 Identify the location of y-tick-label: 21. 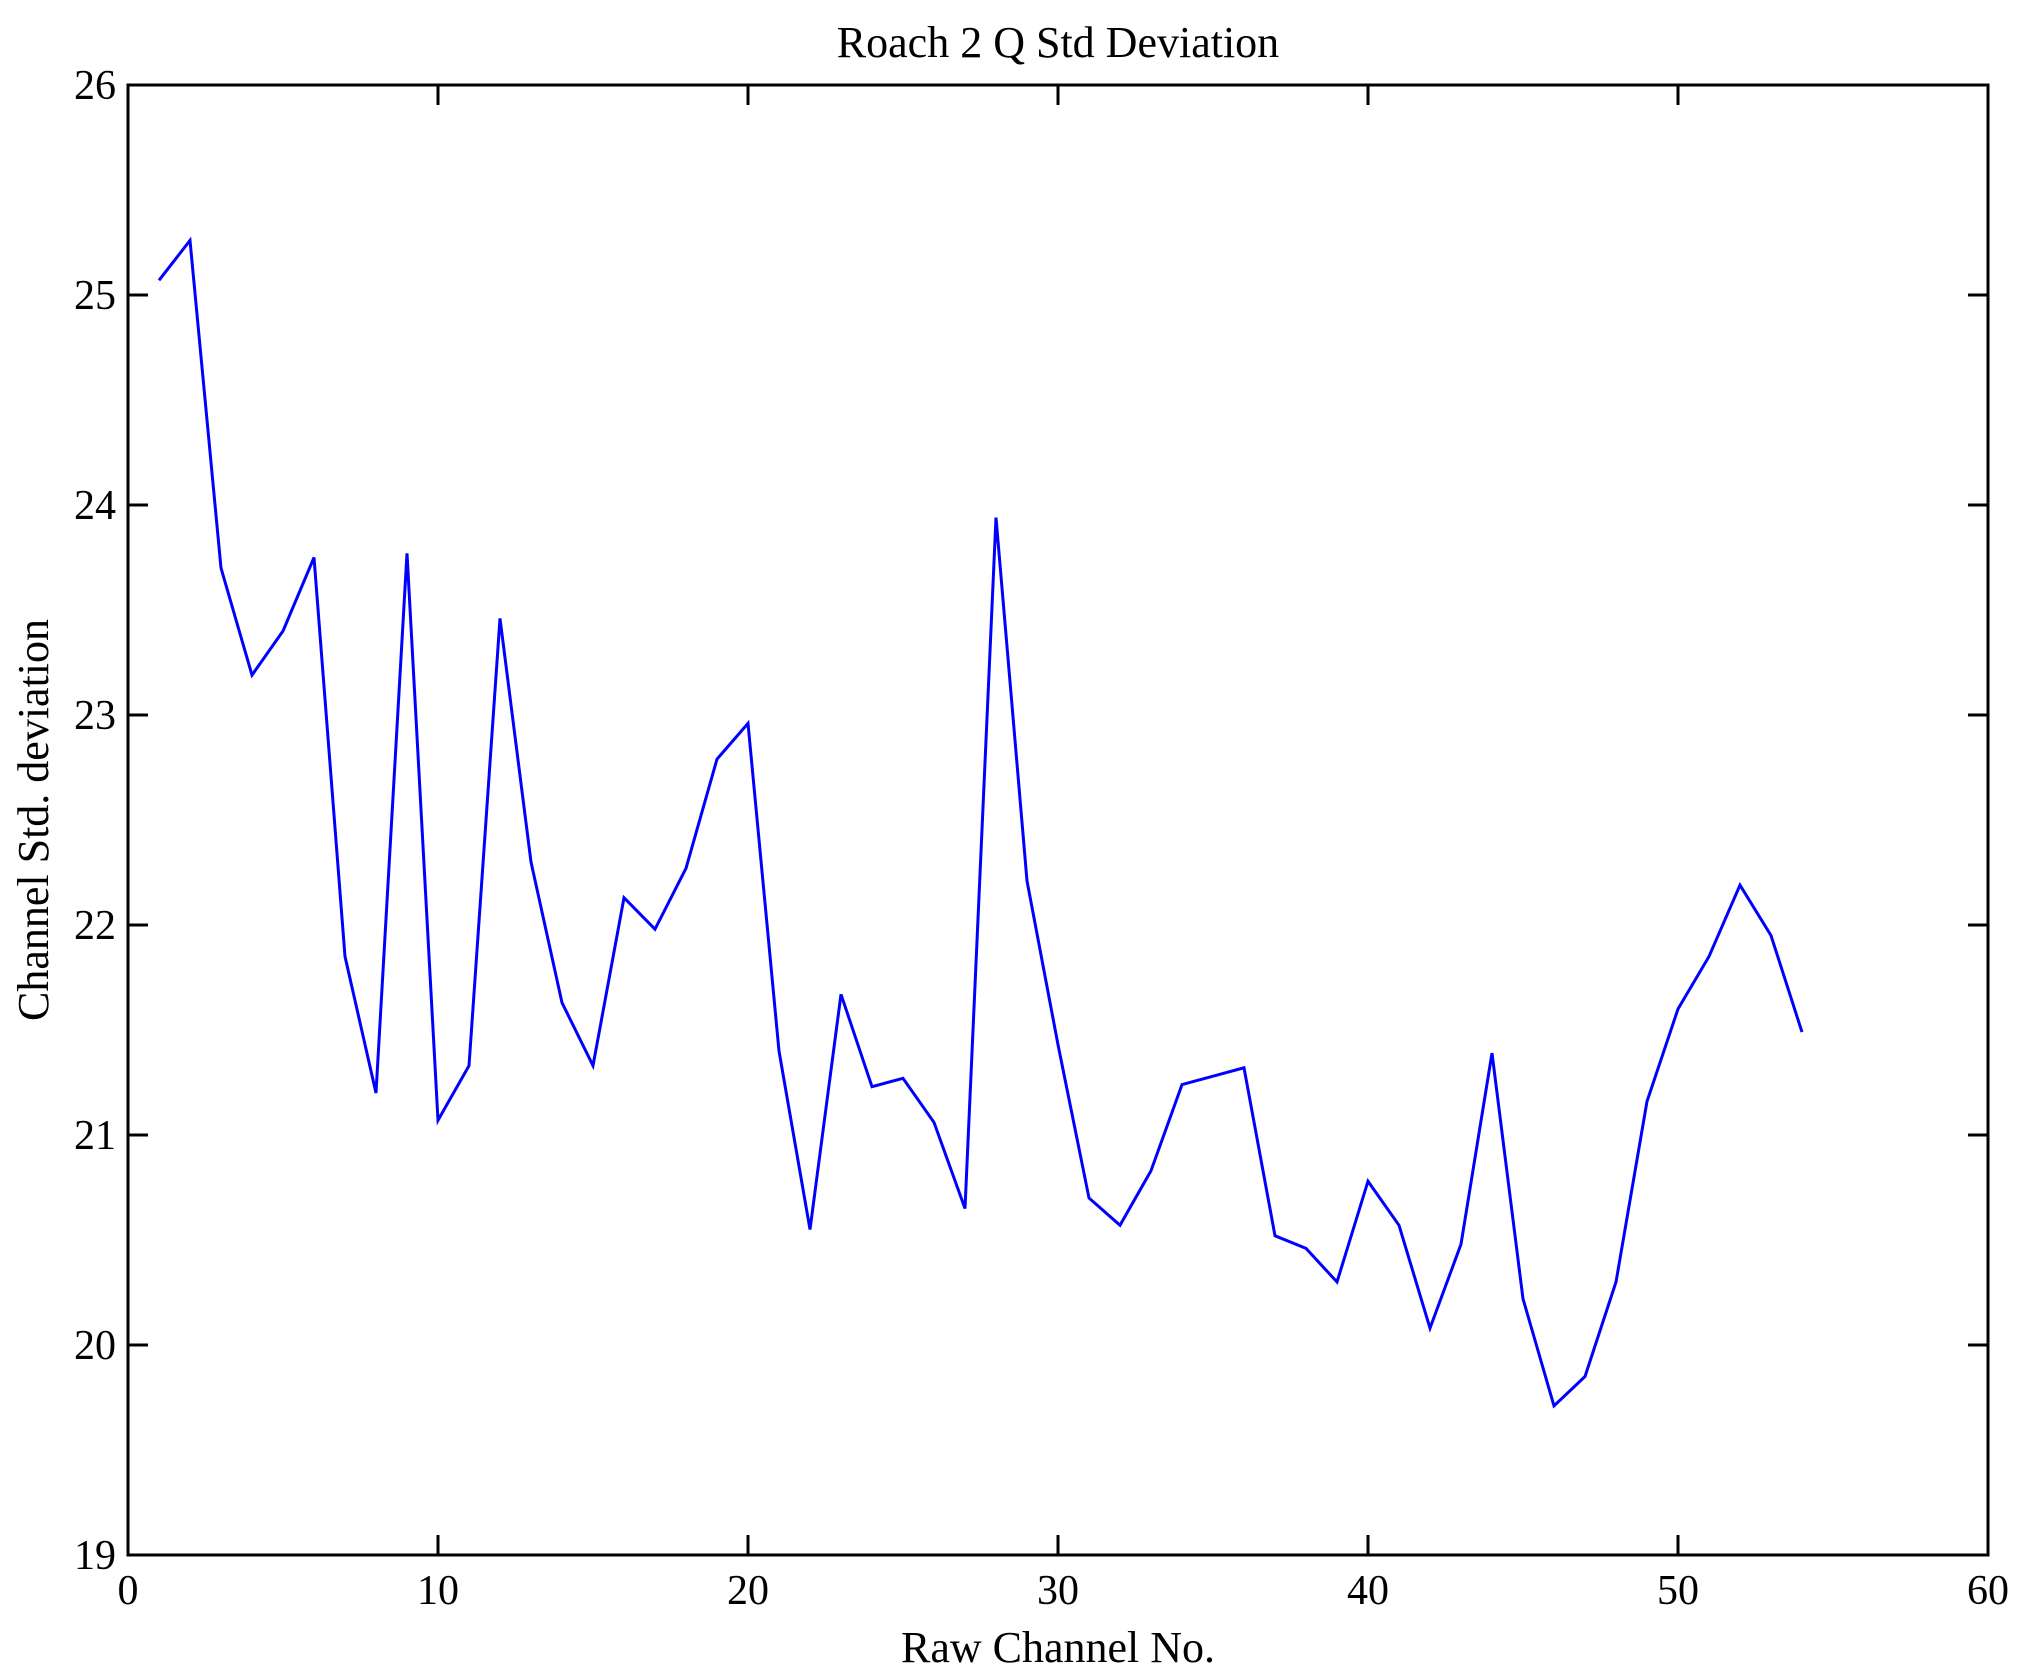
(95, 1136).